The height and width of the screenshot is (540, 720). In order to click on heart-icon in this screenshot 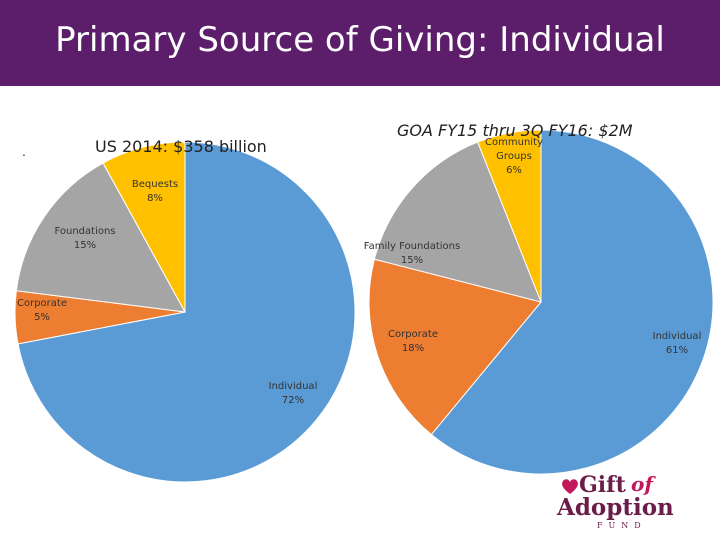, I will do `click(570, 486)`.